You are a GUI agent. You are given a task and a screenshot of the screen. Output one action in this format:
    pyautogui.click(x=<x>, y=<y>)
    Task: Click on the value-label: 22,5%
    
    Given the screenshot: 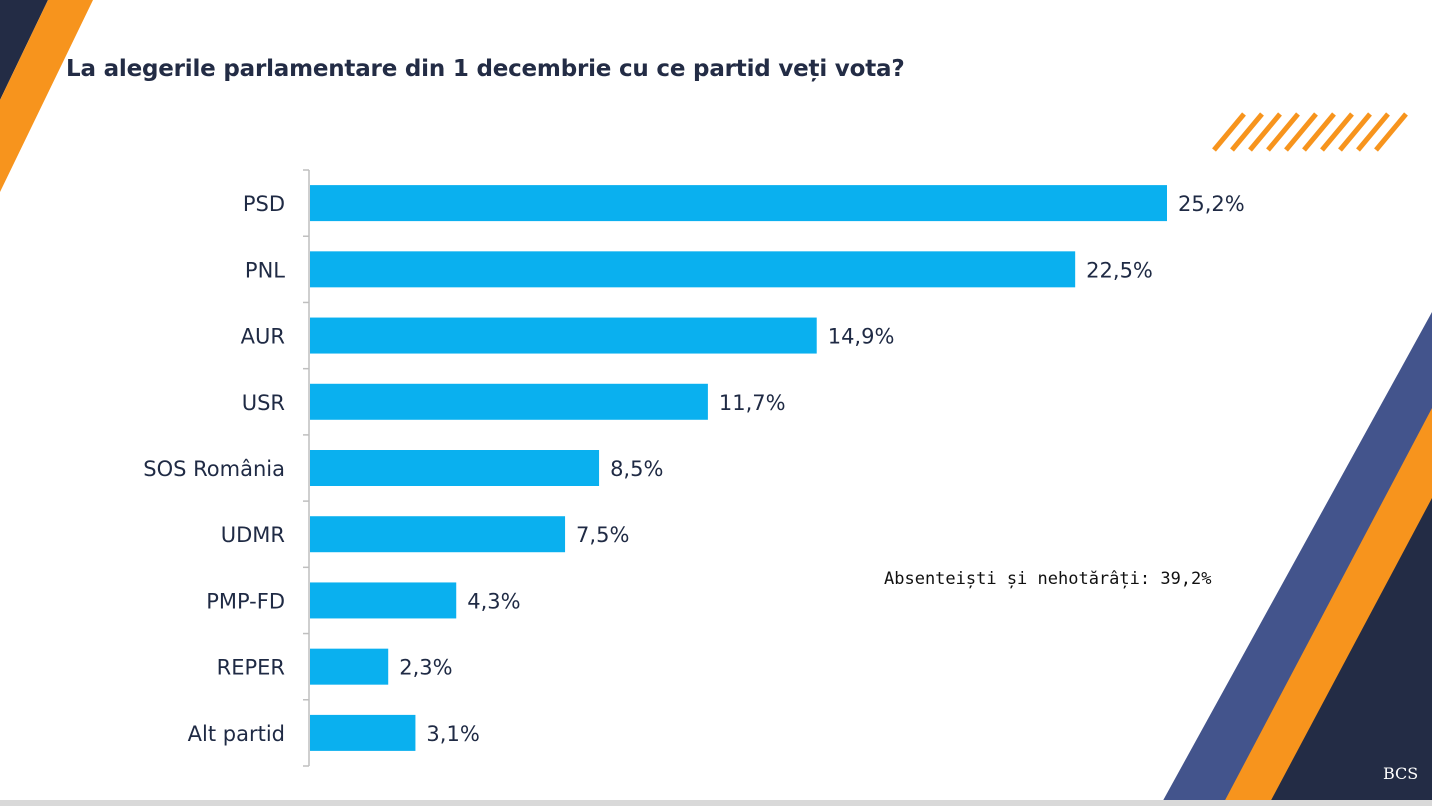 What is the action you would take?
    pyautogui.click(x=1119, y=270)
    